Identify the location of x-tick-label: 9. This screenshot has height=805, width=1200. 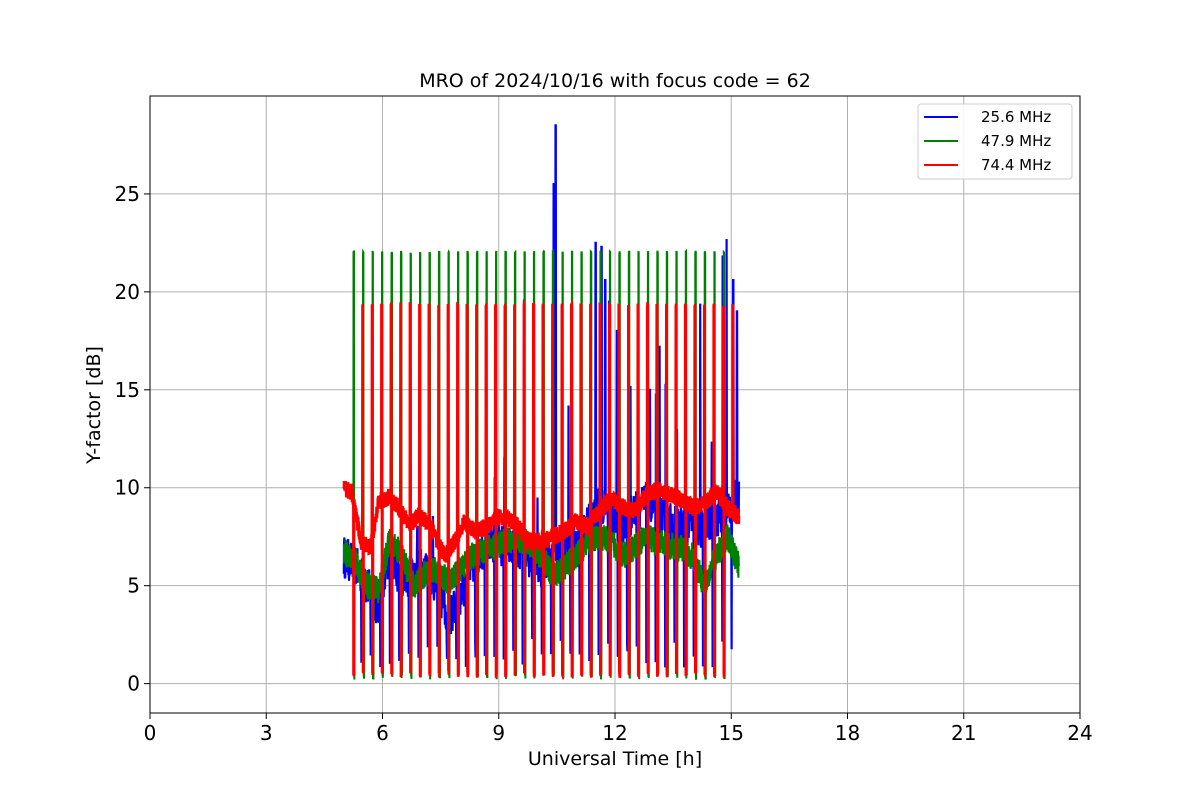
(498, 733).